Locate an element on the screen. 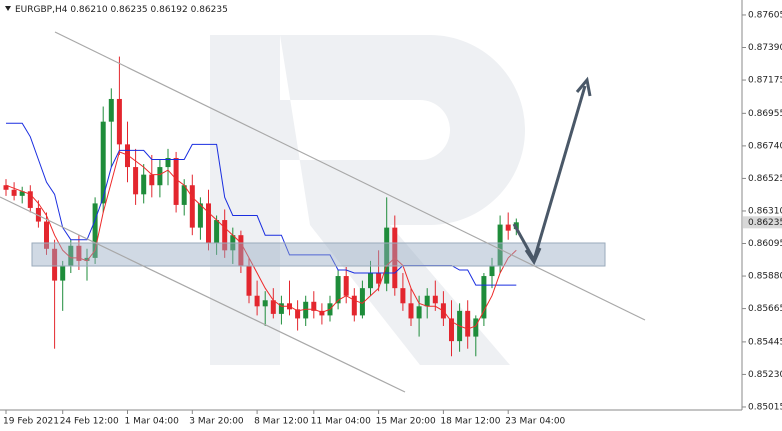 The image size is (782, 431). y-tick-label: 0.85015 is located at coordinates (765, 407).